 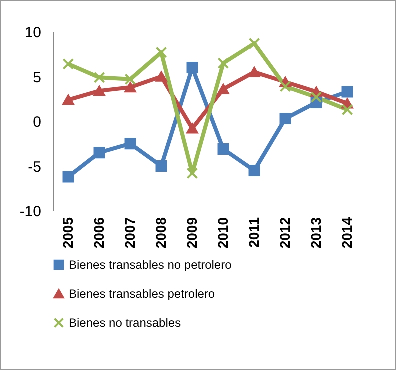 I want to click on y-tick-label: 5, so click(x=37, y=77).